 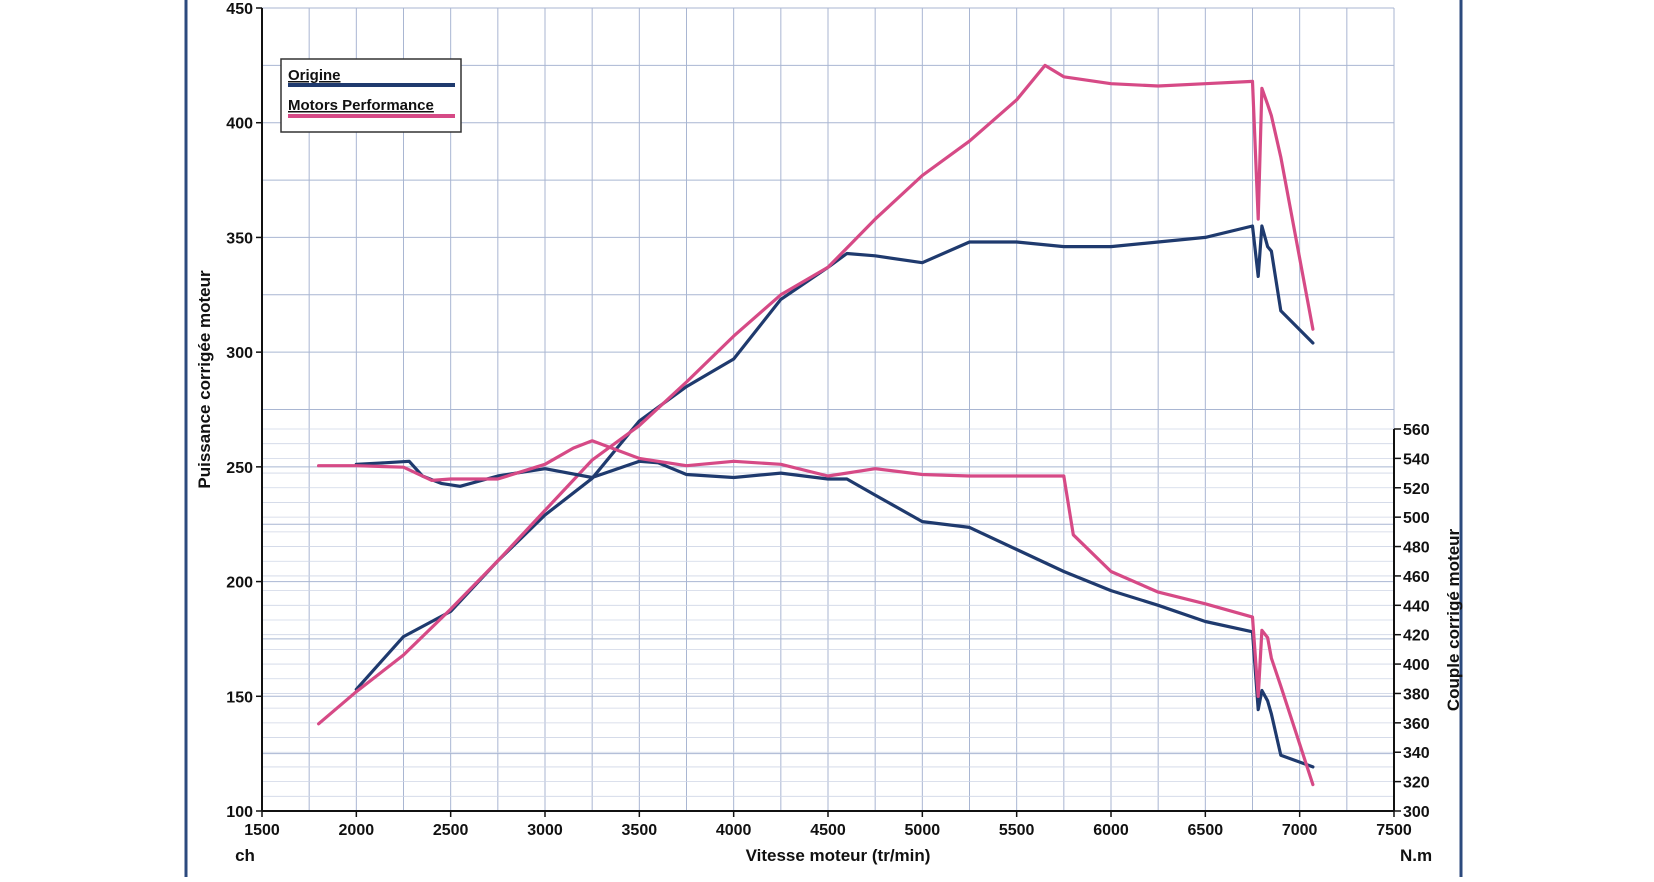 I want to click on right-y-tick-label: 540, so click(x=1416, y=459).